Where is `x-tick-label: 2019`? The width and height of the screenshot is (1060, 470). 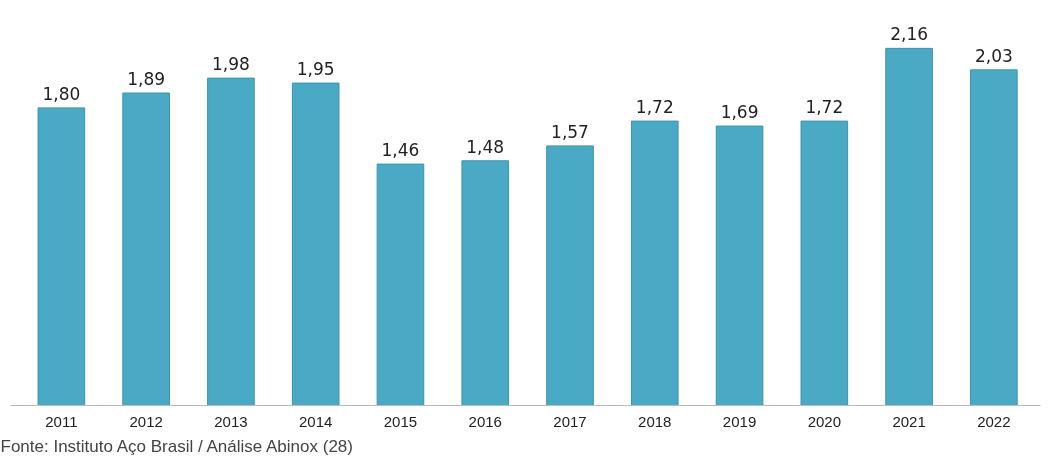
x-tick-label: 2019 is located at coordinates (739, 421).